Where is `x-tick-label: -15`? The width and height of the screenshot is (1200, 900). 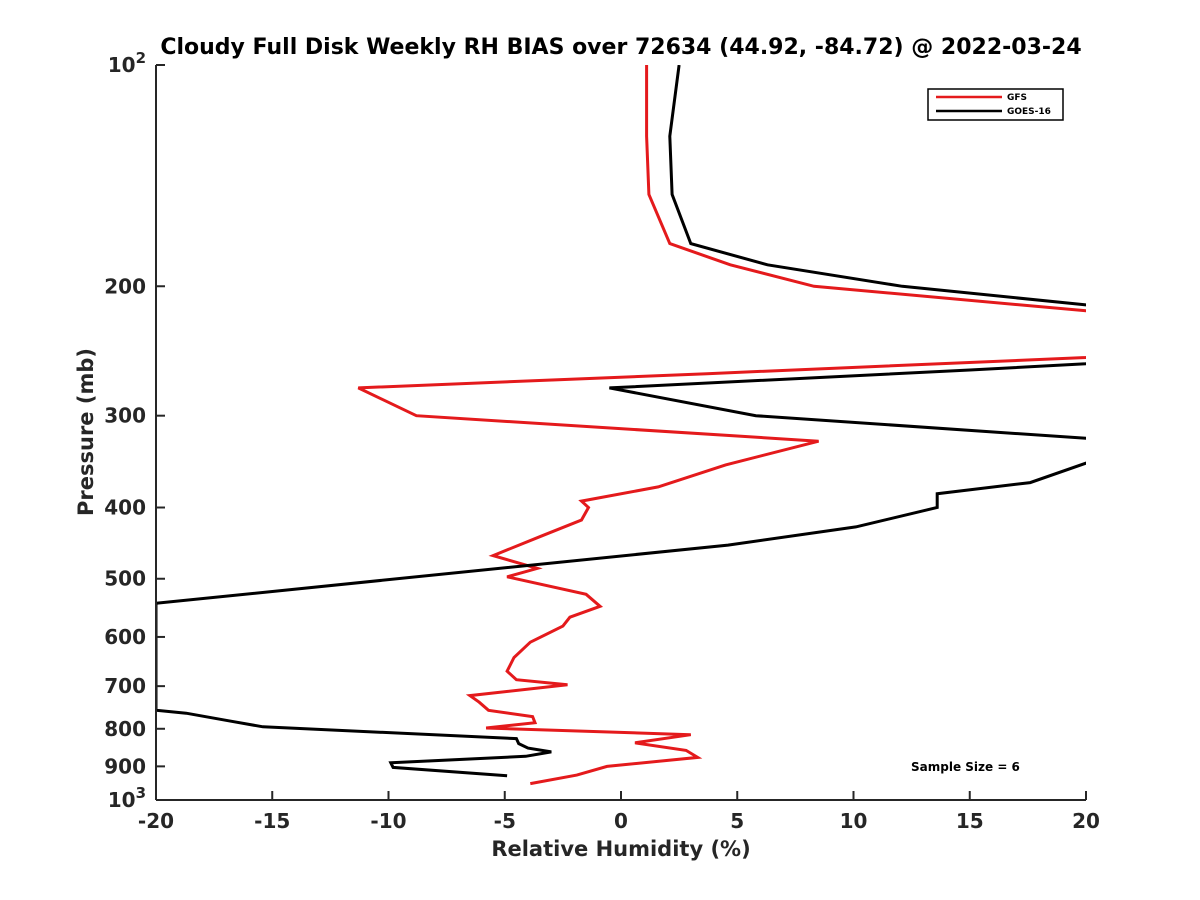
x-tick-label: -15 is located at coordinates (272, 821).